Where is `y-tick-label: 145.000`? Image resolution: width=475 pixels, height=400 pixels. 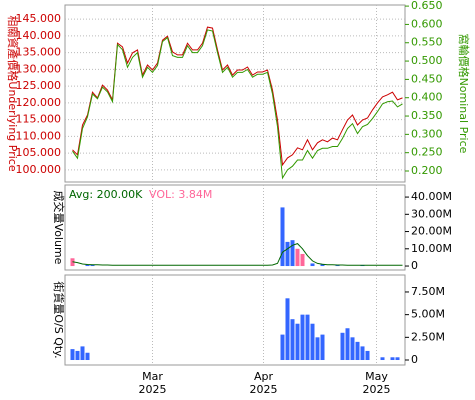
y-tick-label: 145.000 is located at coordinates (39, 18).